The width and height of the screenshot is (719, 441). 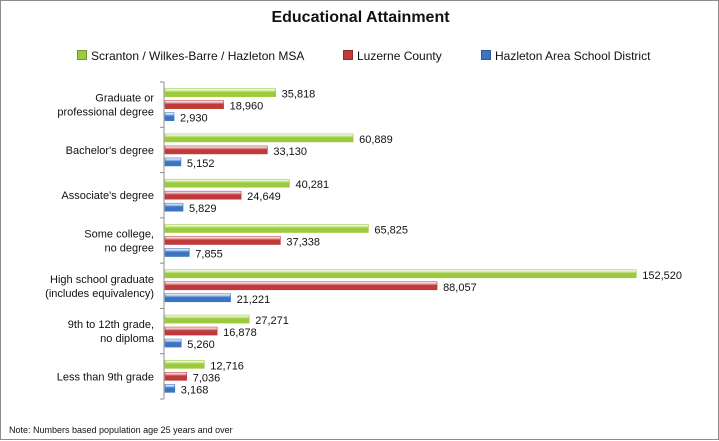 What do you see at coordinates (209, 255) in the screenshot?
I see `data-label: 7,855` at bounding box center [209, 255].